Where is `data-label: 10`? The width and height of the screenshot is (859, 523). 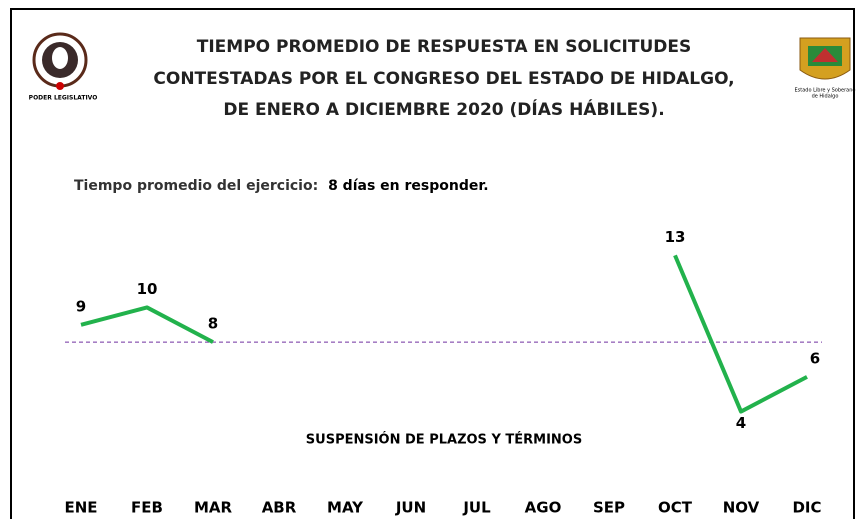 data-label: 10 is located at coordinates (147, 289).